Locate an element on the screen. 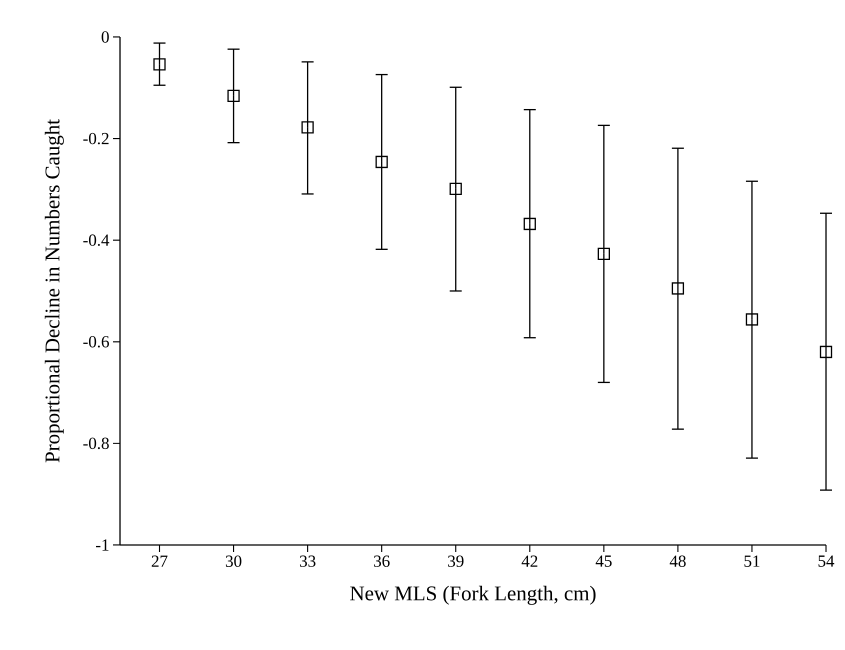 This screenshot has width=845, height=650. x-tick-label: 54 is located at coordinates (826, 561).